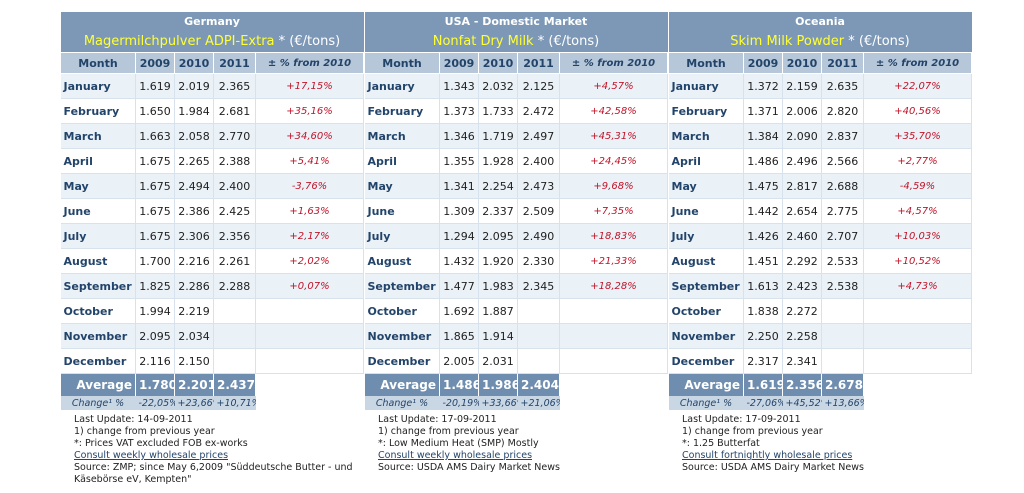 The height and width of the screenshot is (493, 1024). What do you see at coordinates (538, 403) in the screenshot?
I see `change-value: +21,06%` at bounding box center [538, 403].